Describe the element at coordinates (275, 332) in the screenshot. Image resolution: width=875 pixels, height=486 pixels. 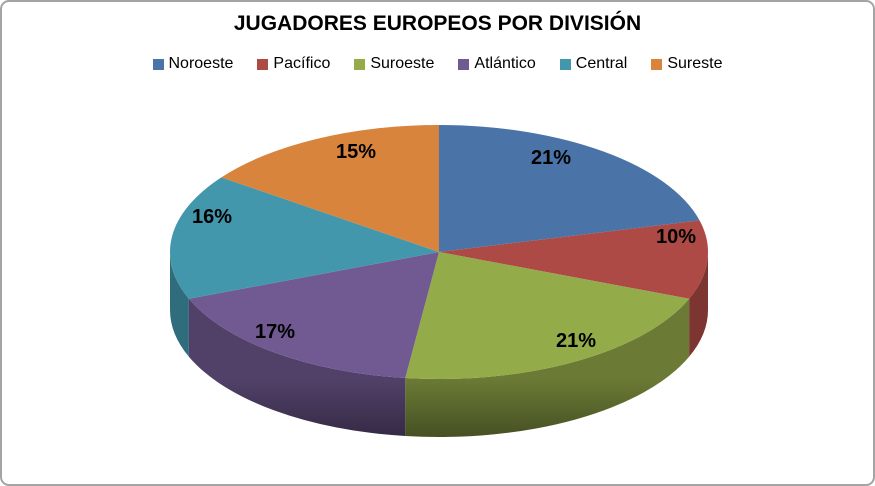
I see `data-label-atlantico: 17%` at that location.